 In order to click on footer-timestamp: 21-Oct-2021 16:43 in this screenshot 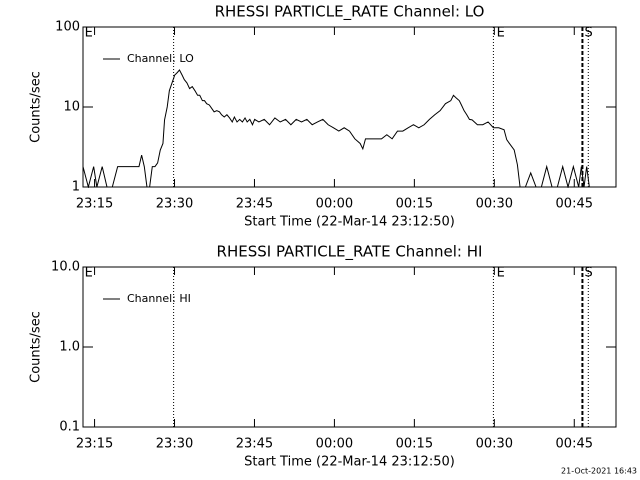, I will do `click(599, 471)`.